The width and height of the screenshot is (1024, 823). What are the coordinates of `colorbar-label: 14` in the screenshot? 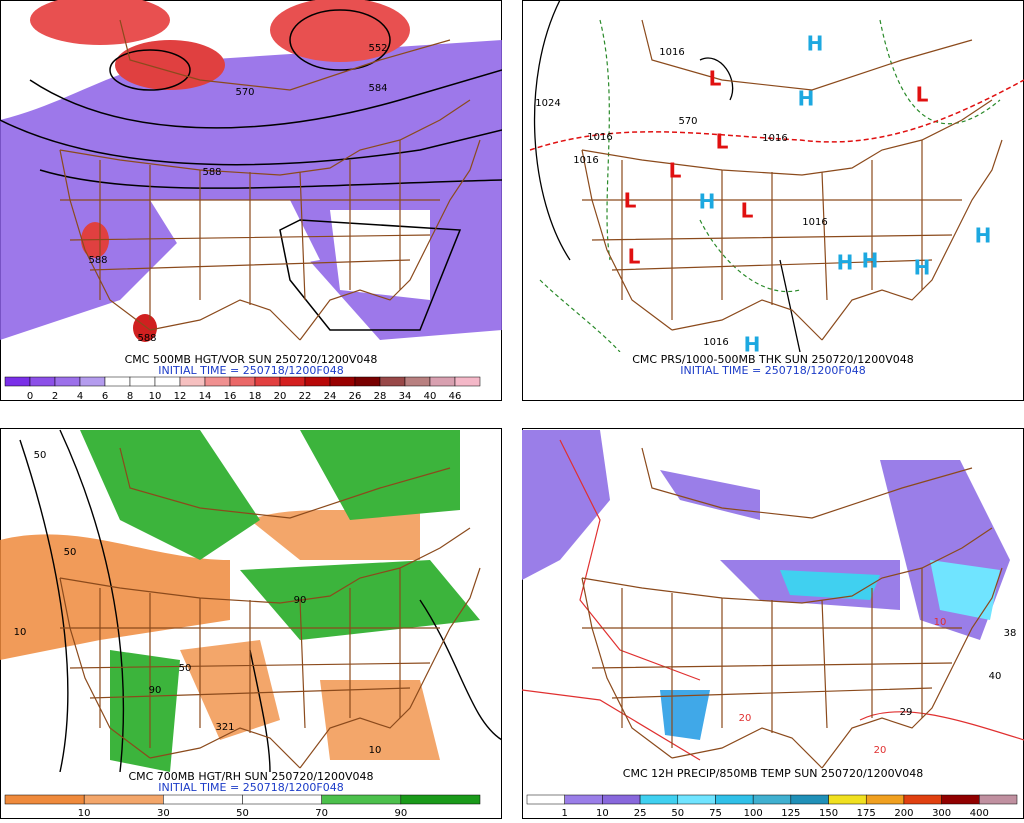 It's located at (205, 396).